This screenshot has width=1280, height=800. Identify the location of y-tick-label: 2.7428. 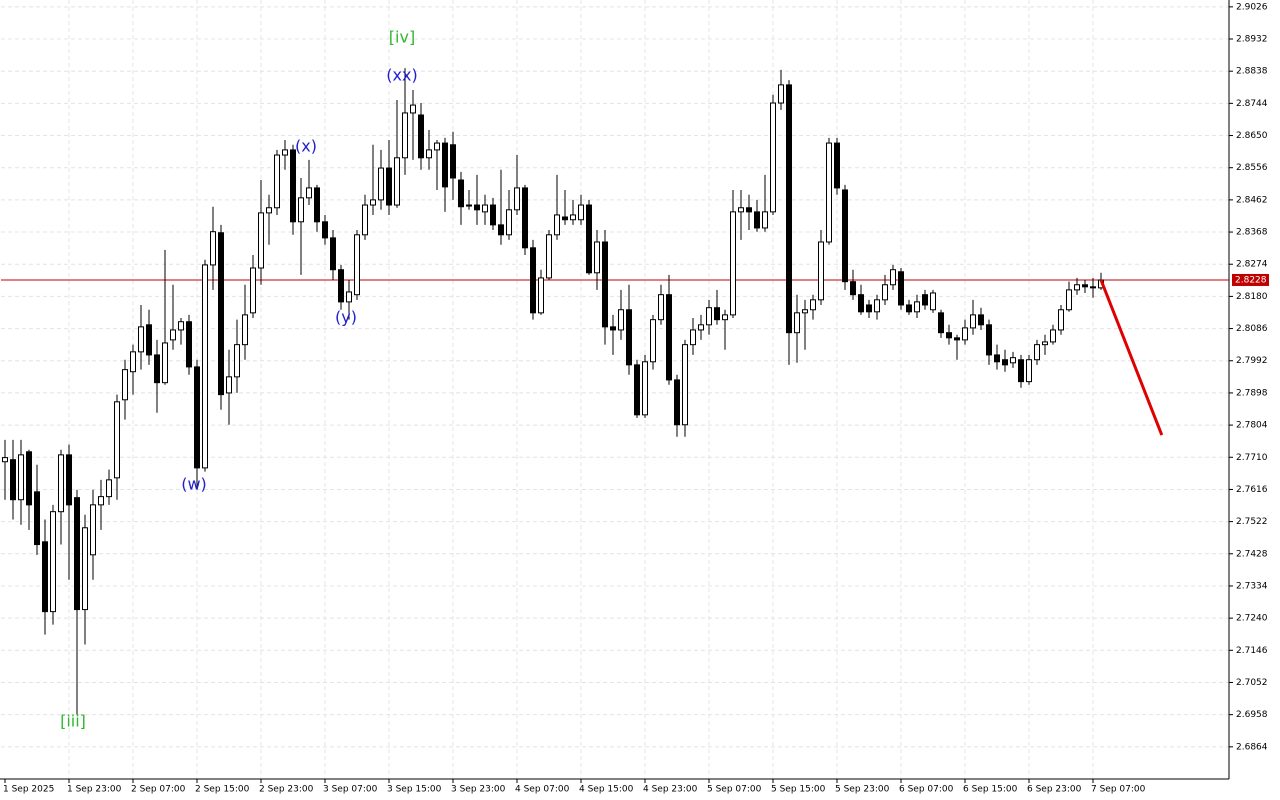
(1252, 554).